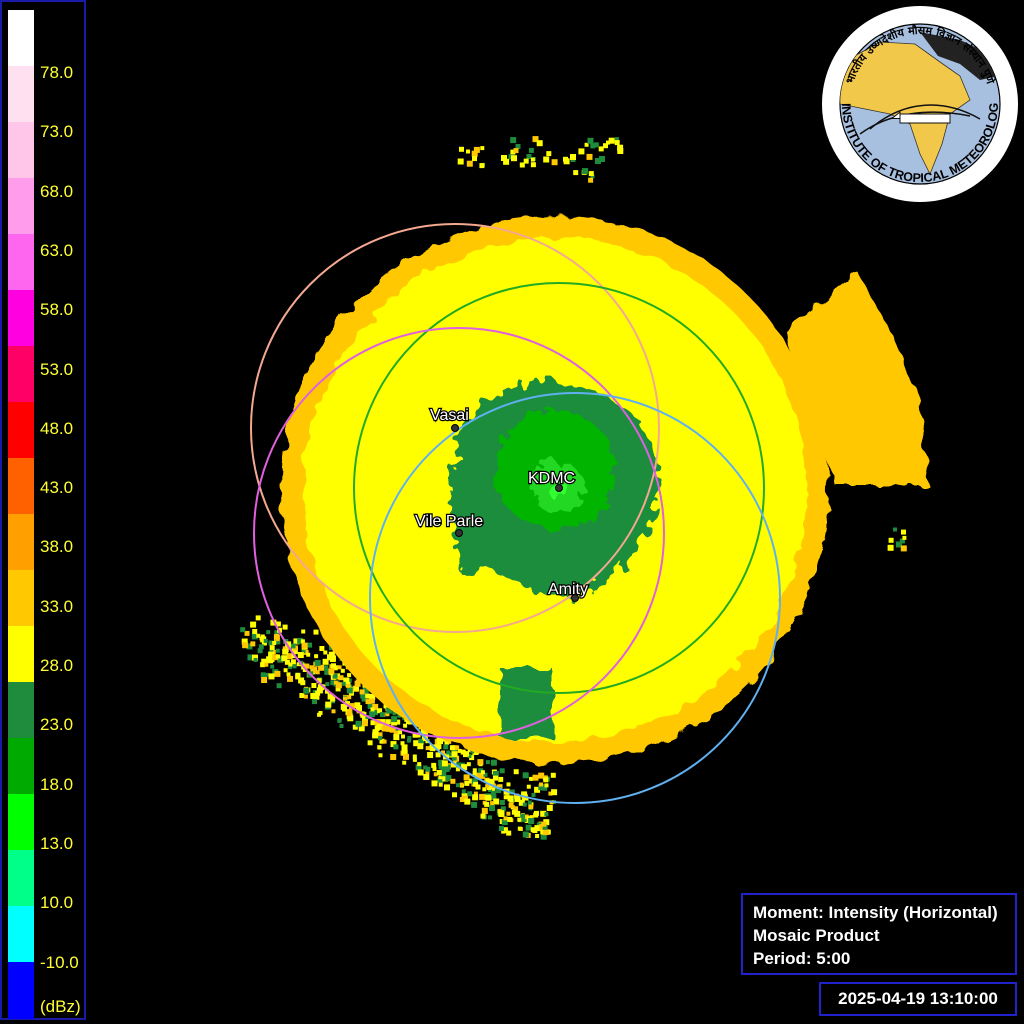 This screenshot has height=1024, width=1024. I want to click on place-vasai: Vasai, so click(449, 419).